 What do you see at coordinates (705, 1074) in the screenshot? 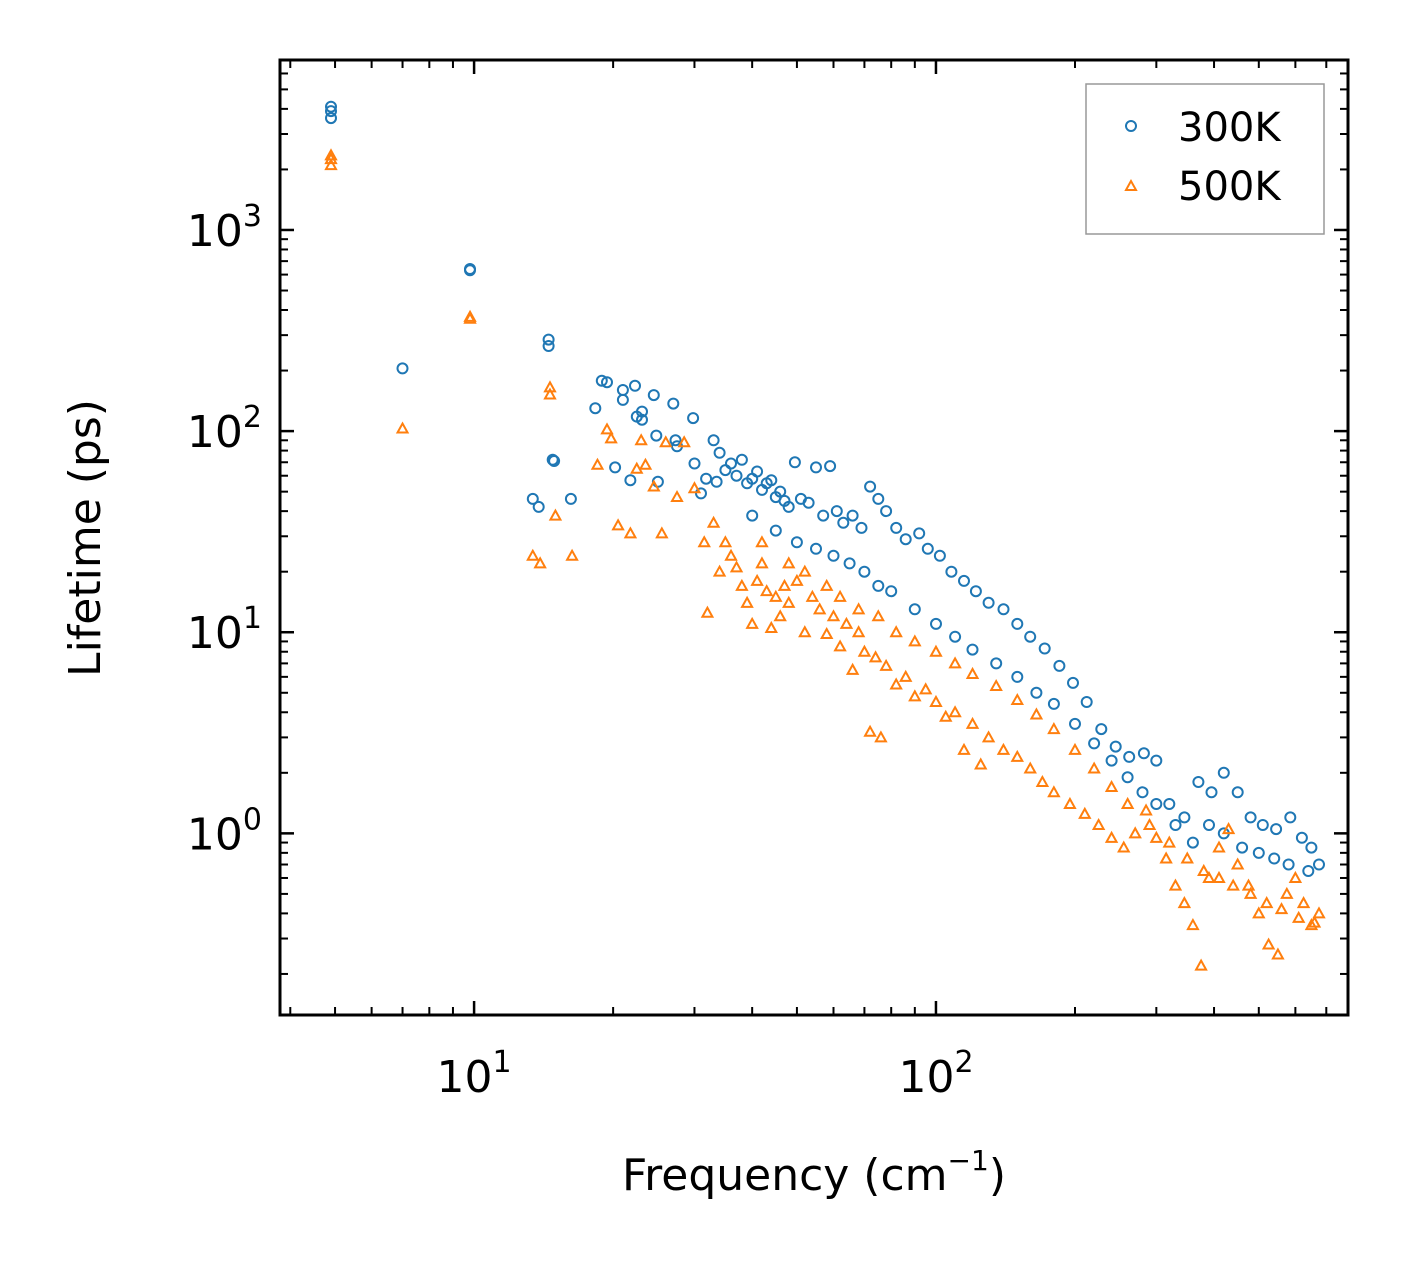
I see `x-tick-labels: 101 102` at bounding box center [705, 1074].